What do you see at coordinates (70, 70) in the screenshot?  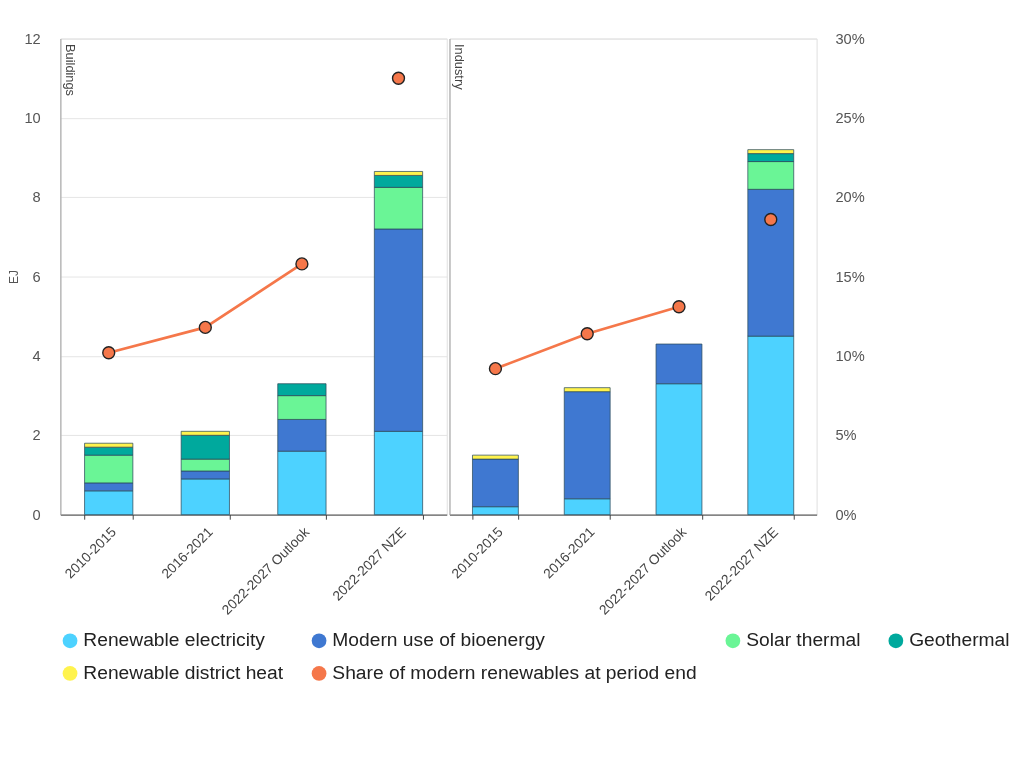 I see `text: Buildings` at bounding box center [70, 70].